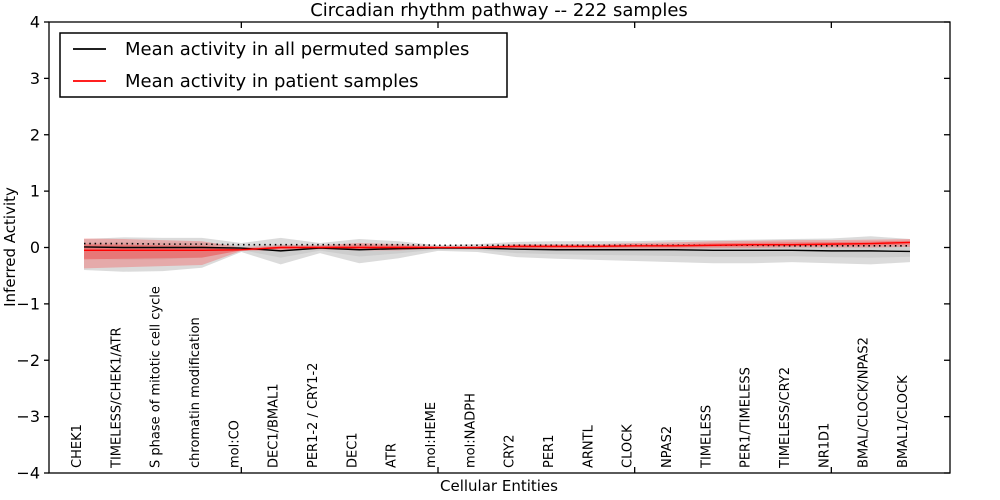 The image size is (1000, 500). Describe the element at coordinates (392, 455) in the screenshot. I see `x-category-label: ATR` at that location.